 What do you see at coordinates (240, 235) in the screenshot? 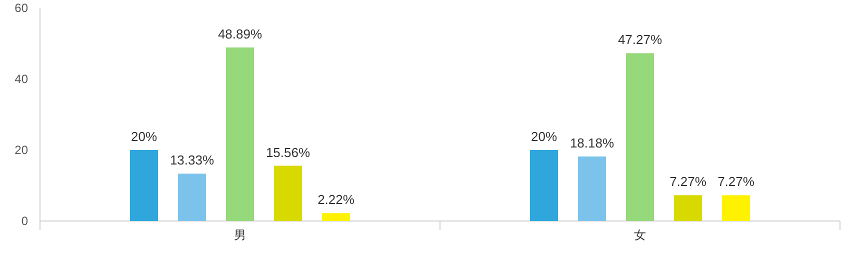
I see `x-tick-label: 男` at bounding box center [240, 235].